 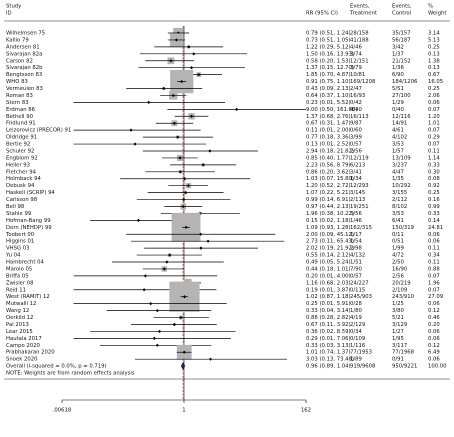 I want to click on study-label: Snoek 2020, so click(x=22, y=360).